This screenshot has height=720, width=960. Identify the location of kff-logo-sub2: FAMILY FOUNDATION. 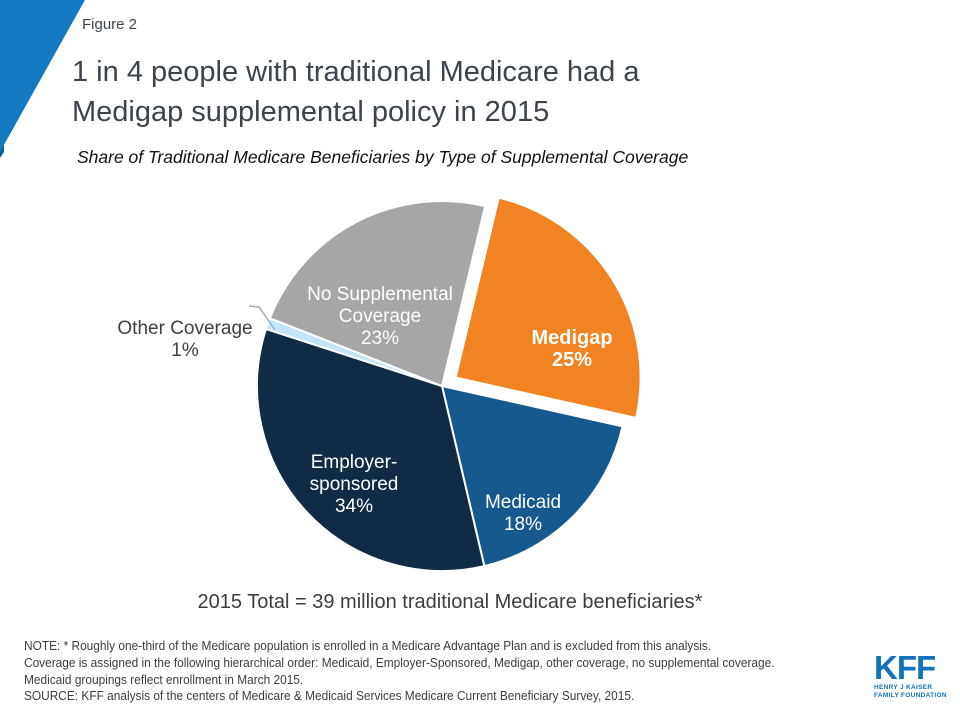
(910, 695).